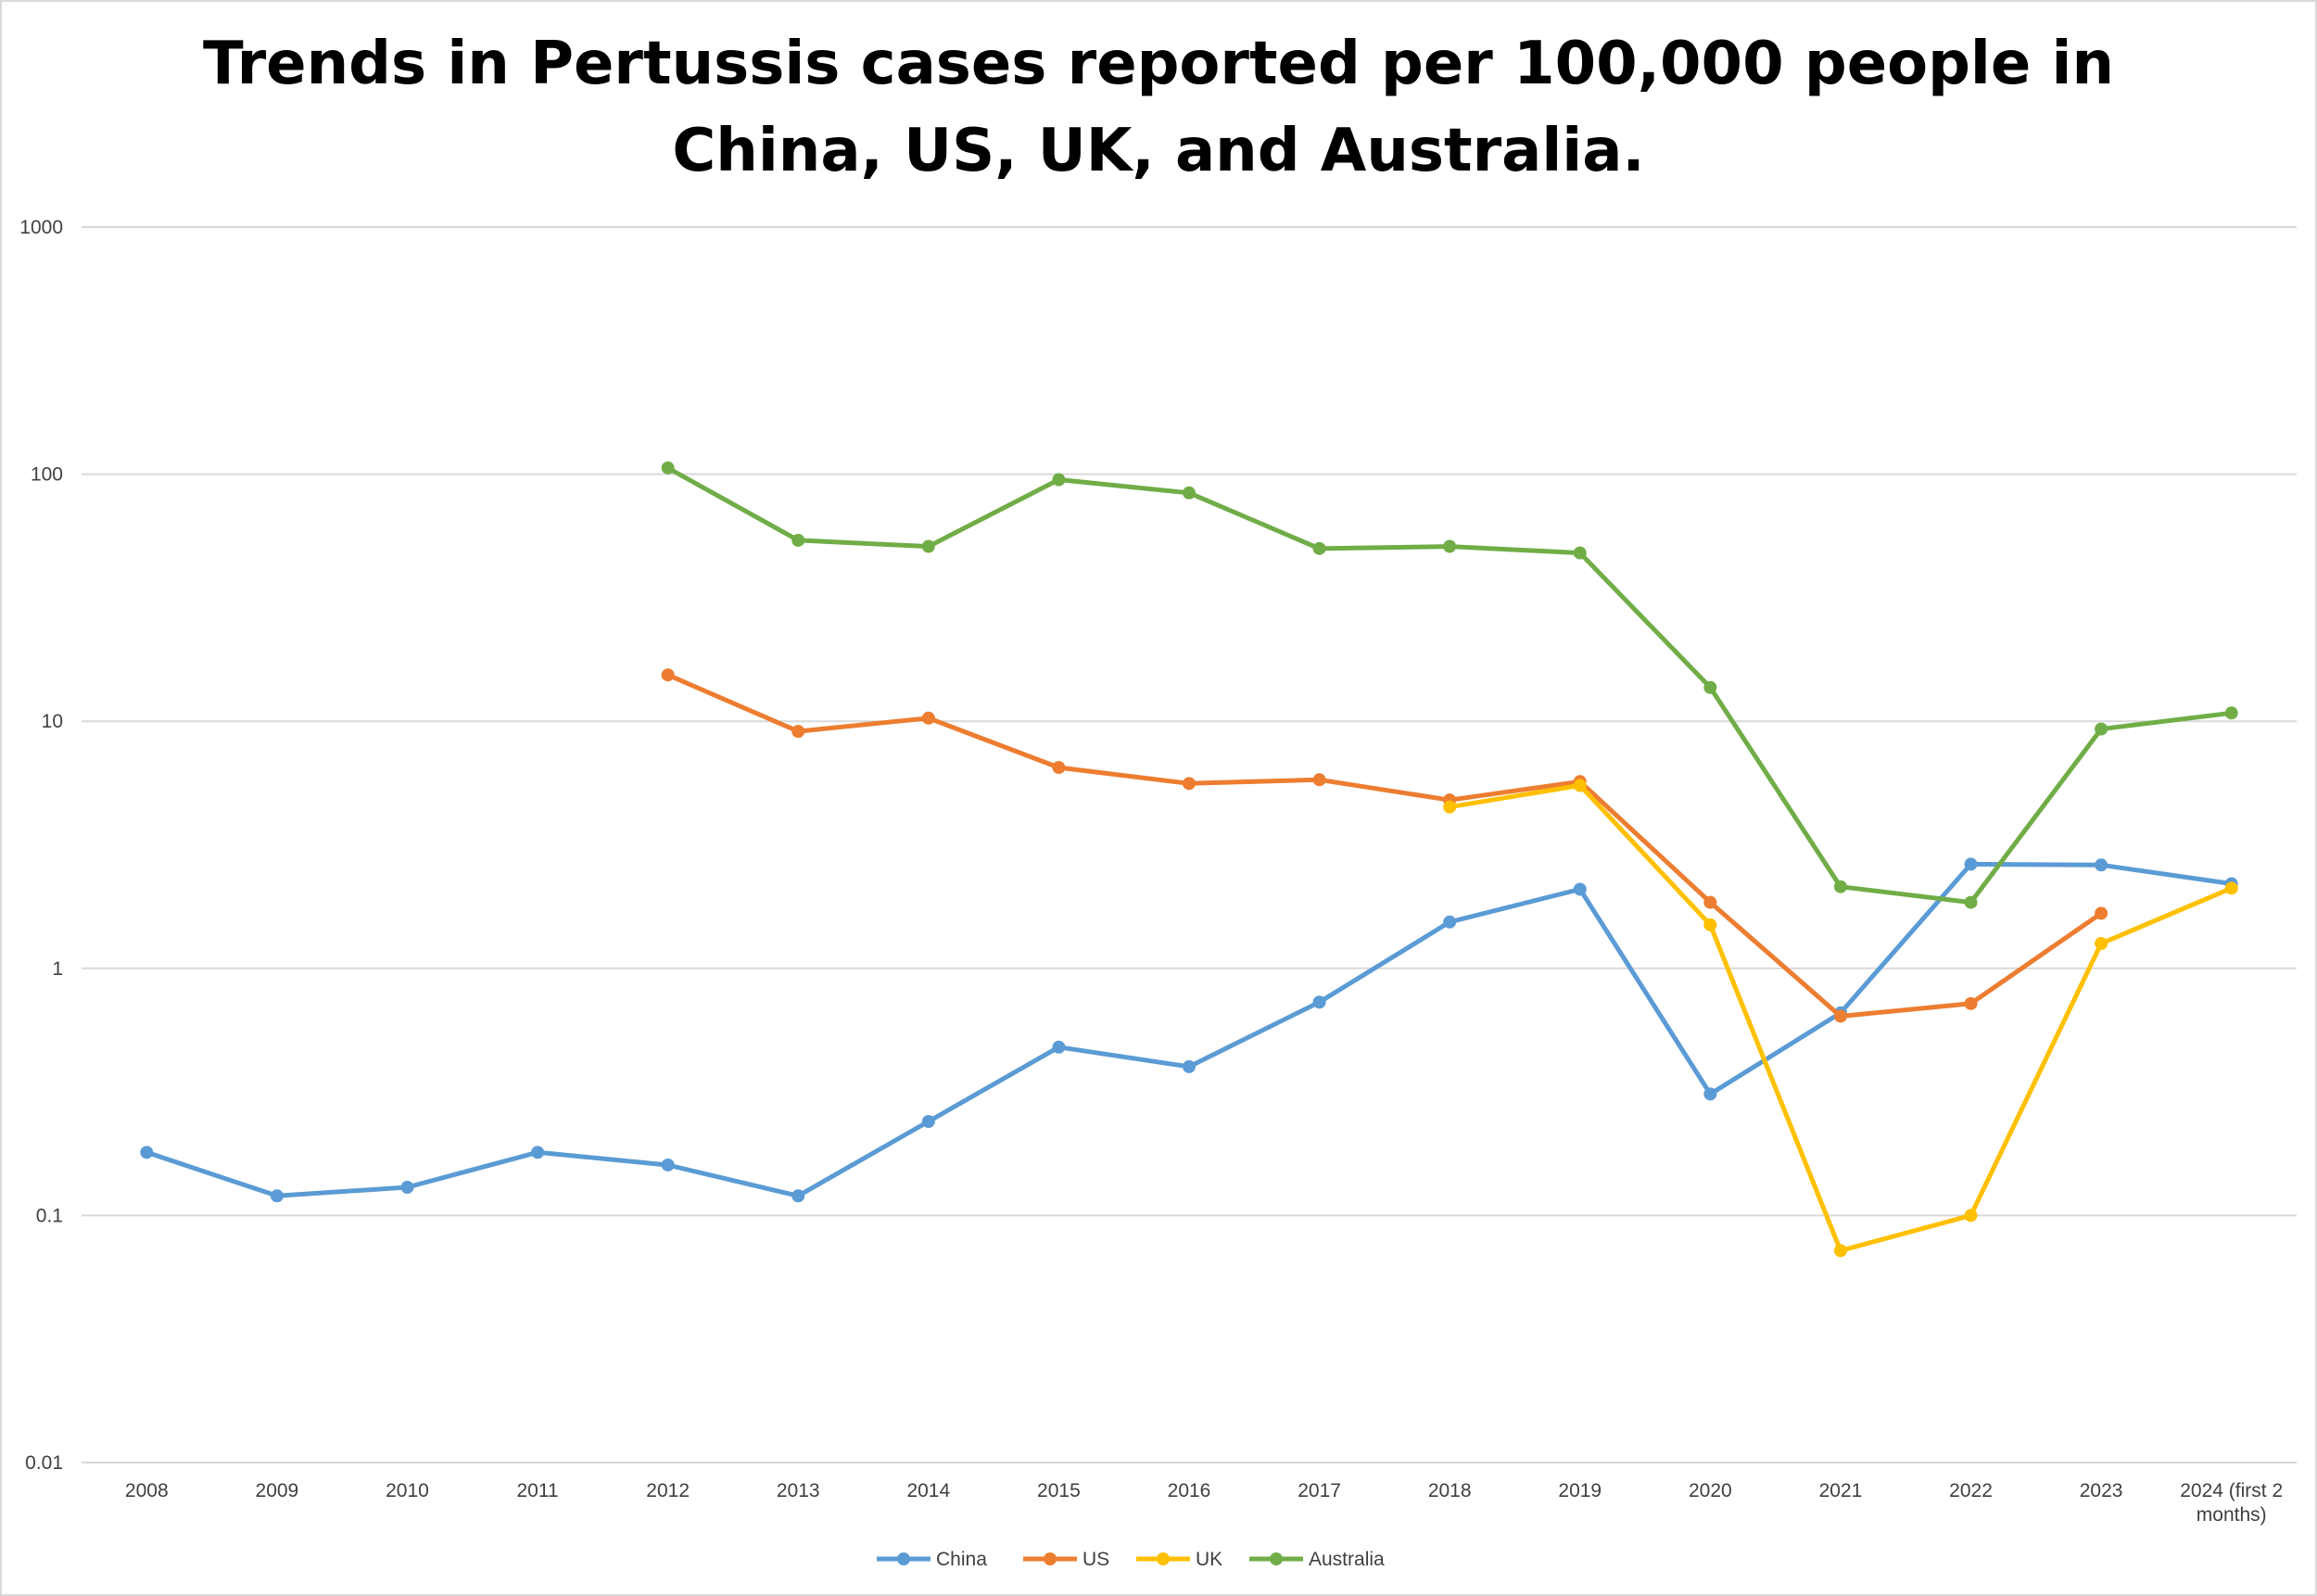 This screenshot has width=2317, height=1596. What do you see at coordinates (1971, 1490) in the screenshot?
I see `x-tick-label: 2022` at bounding box center [1971, 1490].